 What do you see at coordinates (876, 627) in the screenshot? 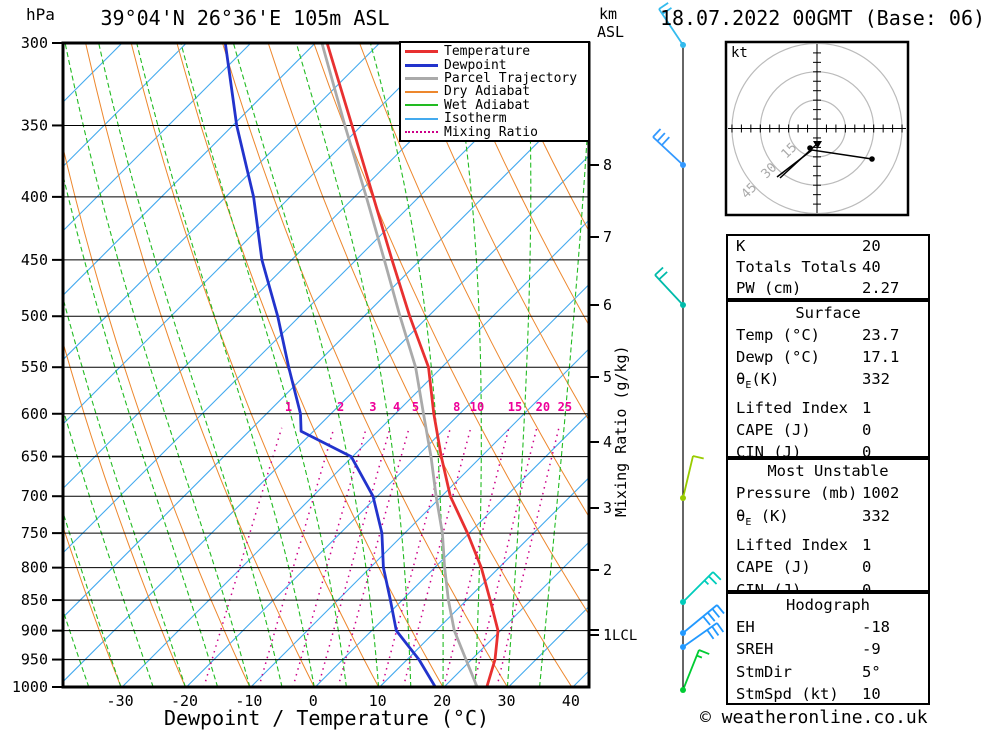
I see `table-row-value: -18` at bounding box center [876, 627].